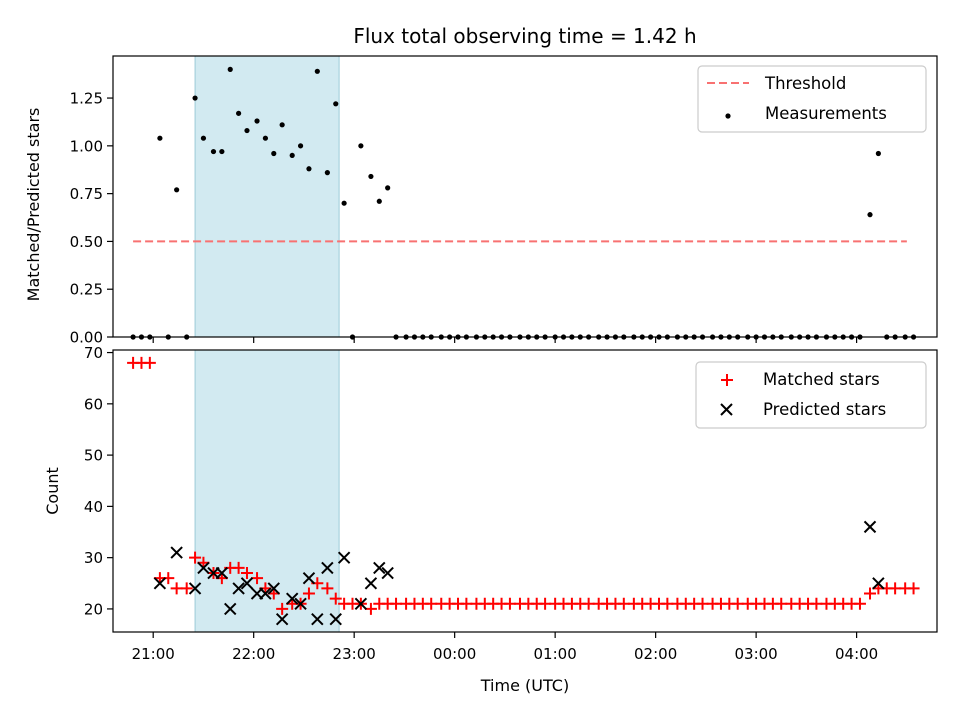 This screenshot has height=720, width=960. What do you see at coordinates (505, 340) in the screenshot?
I see `ratio-x-ticks` at bounding box center [505, 340].